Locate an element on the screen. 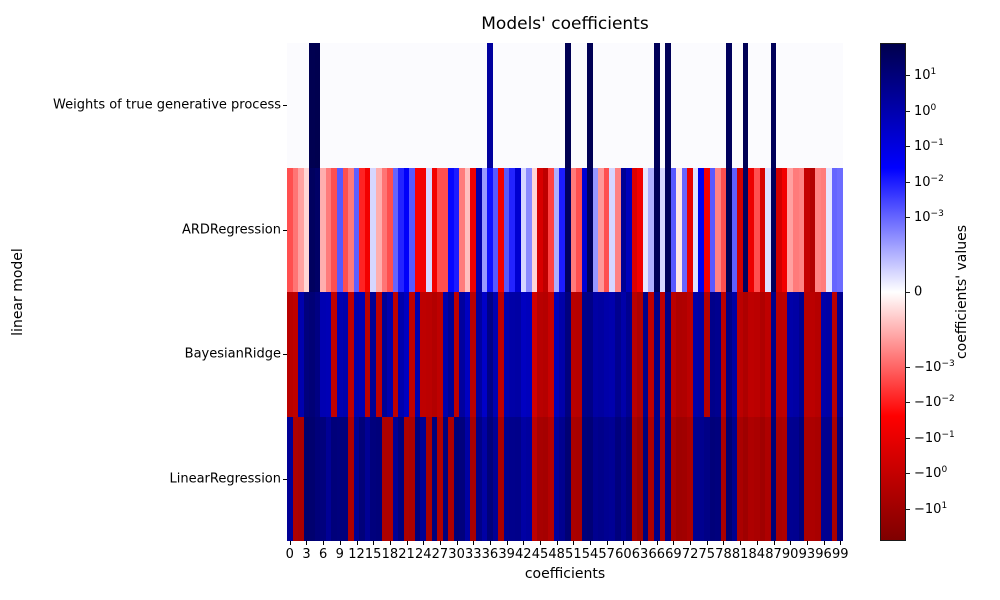 The height and width of the screenshot is (600, 1000). x-tick-label: 30 is located at coordinates (456, 554).